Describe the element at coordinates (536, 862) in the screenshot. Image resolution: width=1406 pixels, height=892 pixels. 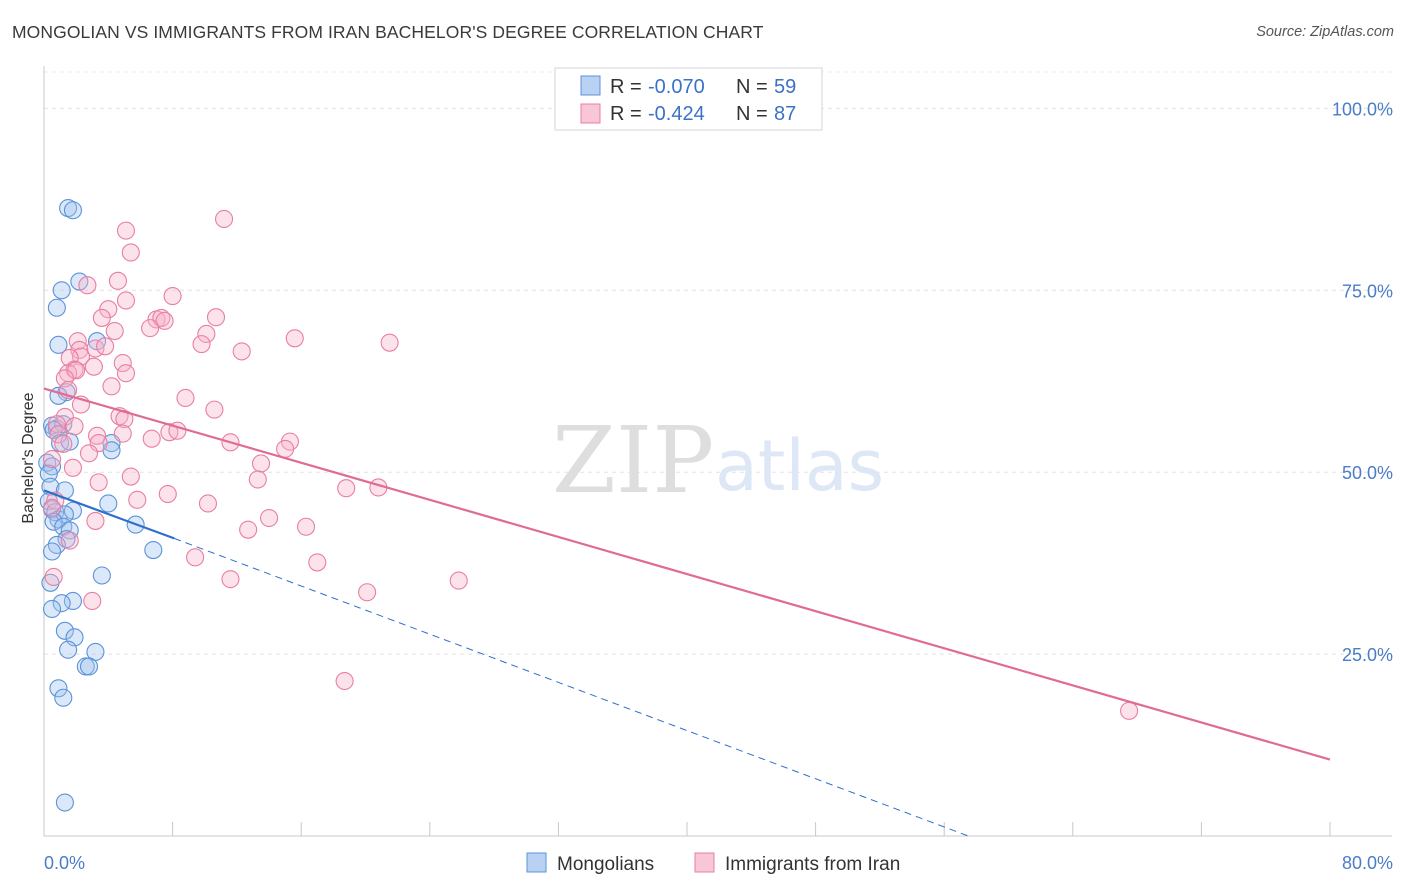
I see `series-legend-swatch-mongolians` at that location.